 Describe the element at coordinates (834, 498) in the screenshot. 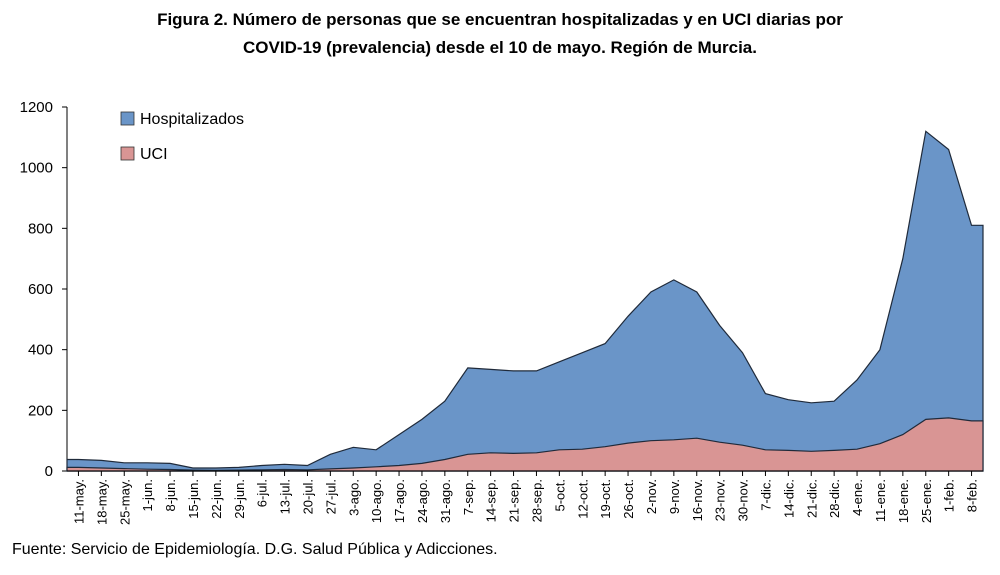

I see `x-tick-label: 28-dic.` at that location.